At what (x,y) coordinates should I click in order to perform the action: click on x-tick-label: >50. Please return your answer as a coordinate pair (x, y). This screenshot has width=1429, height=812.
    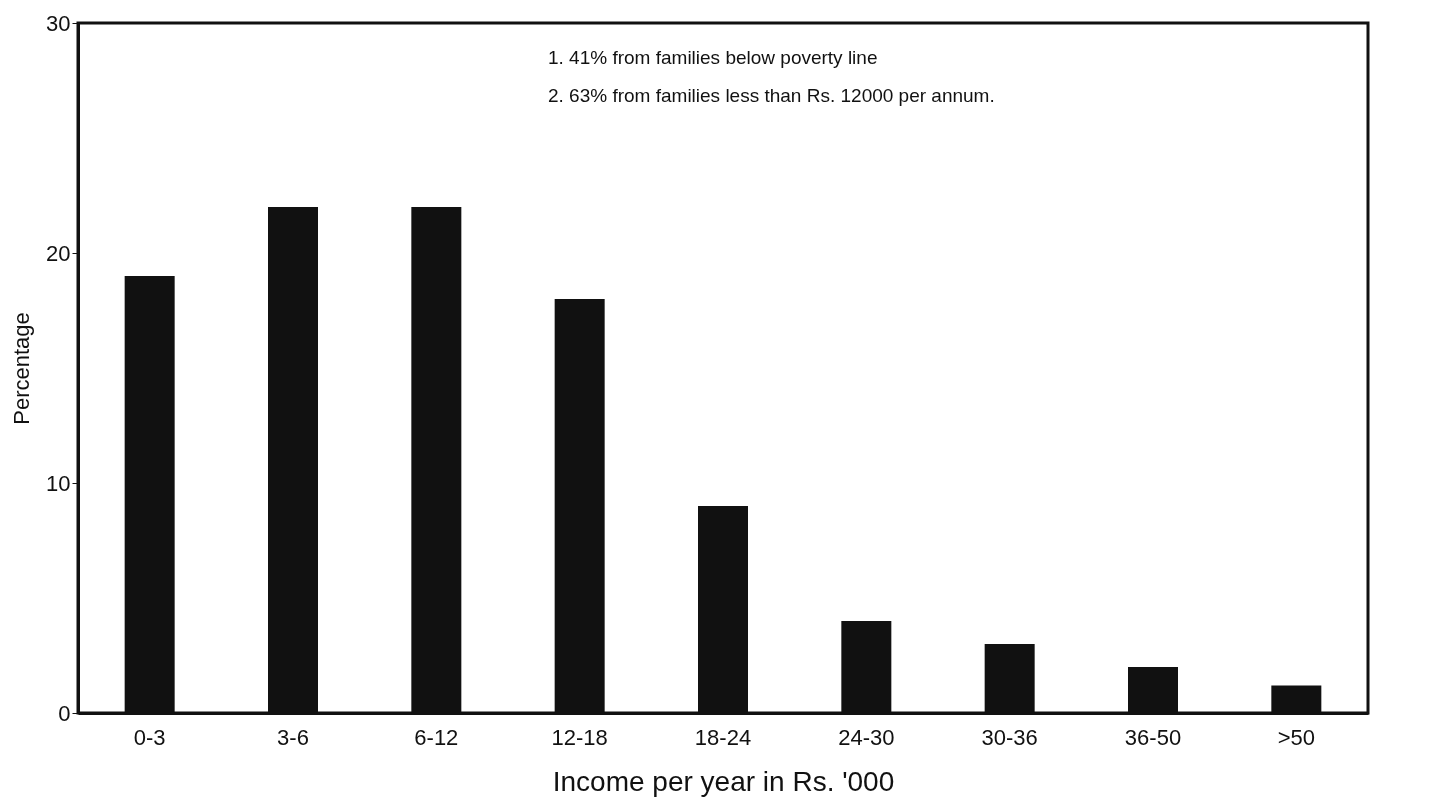
    Looking at the image, I should click on (1296, 737).